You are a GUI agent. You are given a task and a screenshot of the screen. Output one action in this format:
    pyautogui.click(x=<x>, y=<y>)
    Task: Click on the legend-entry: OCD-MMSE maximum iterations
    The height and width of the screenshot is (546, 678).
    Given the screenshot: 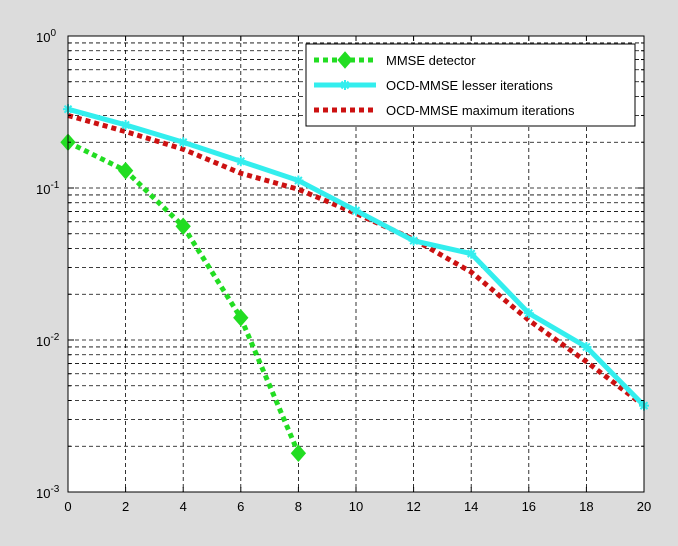 What is the action you would take?
    pyautogui.click(x=444, y=110)
    